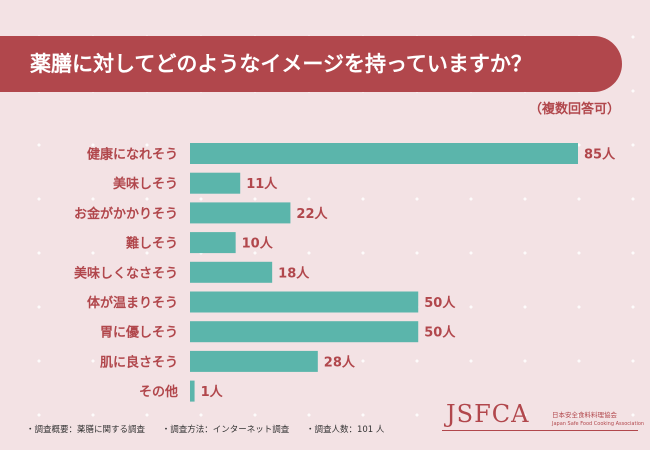 The width and height of the screenshot is (650, 450). I want to click on logo-underline, so click(540, 430).